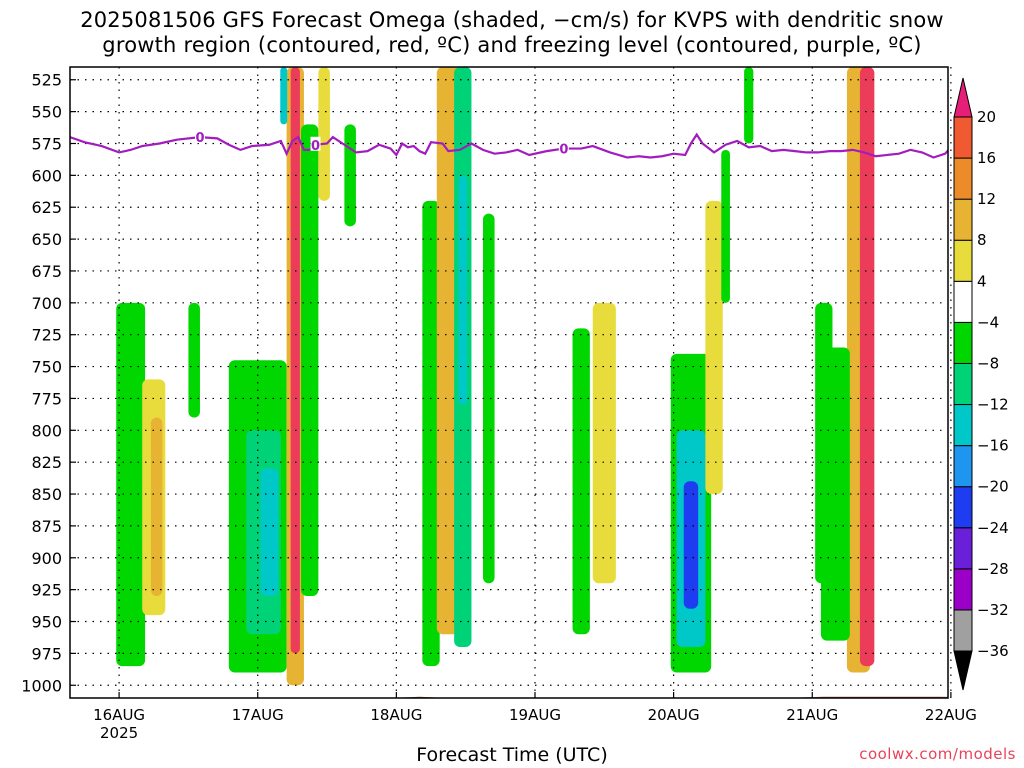 The height and width of the screenshot is (768, 1024). I want to click on y-tick-label: 525, so click(46, 80).